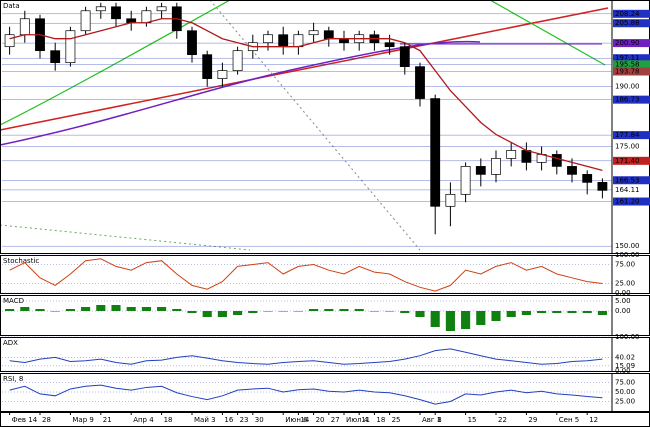 This screenshot has height=427, width=650. I want to click on y-tick-label: 40.02, so click(625, 357).